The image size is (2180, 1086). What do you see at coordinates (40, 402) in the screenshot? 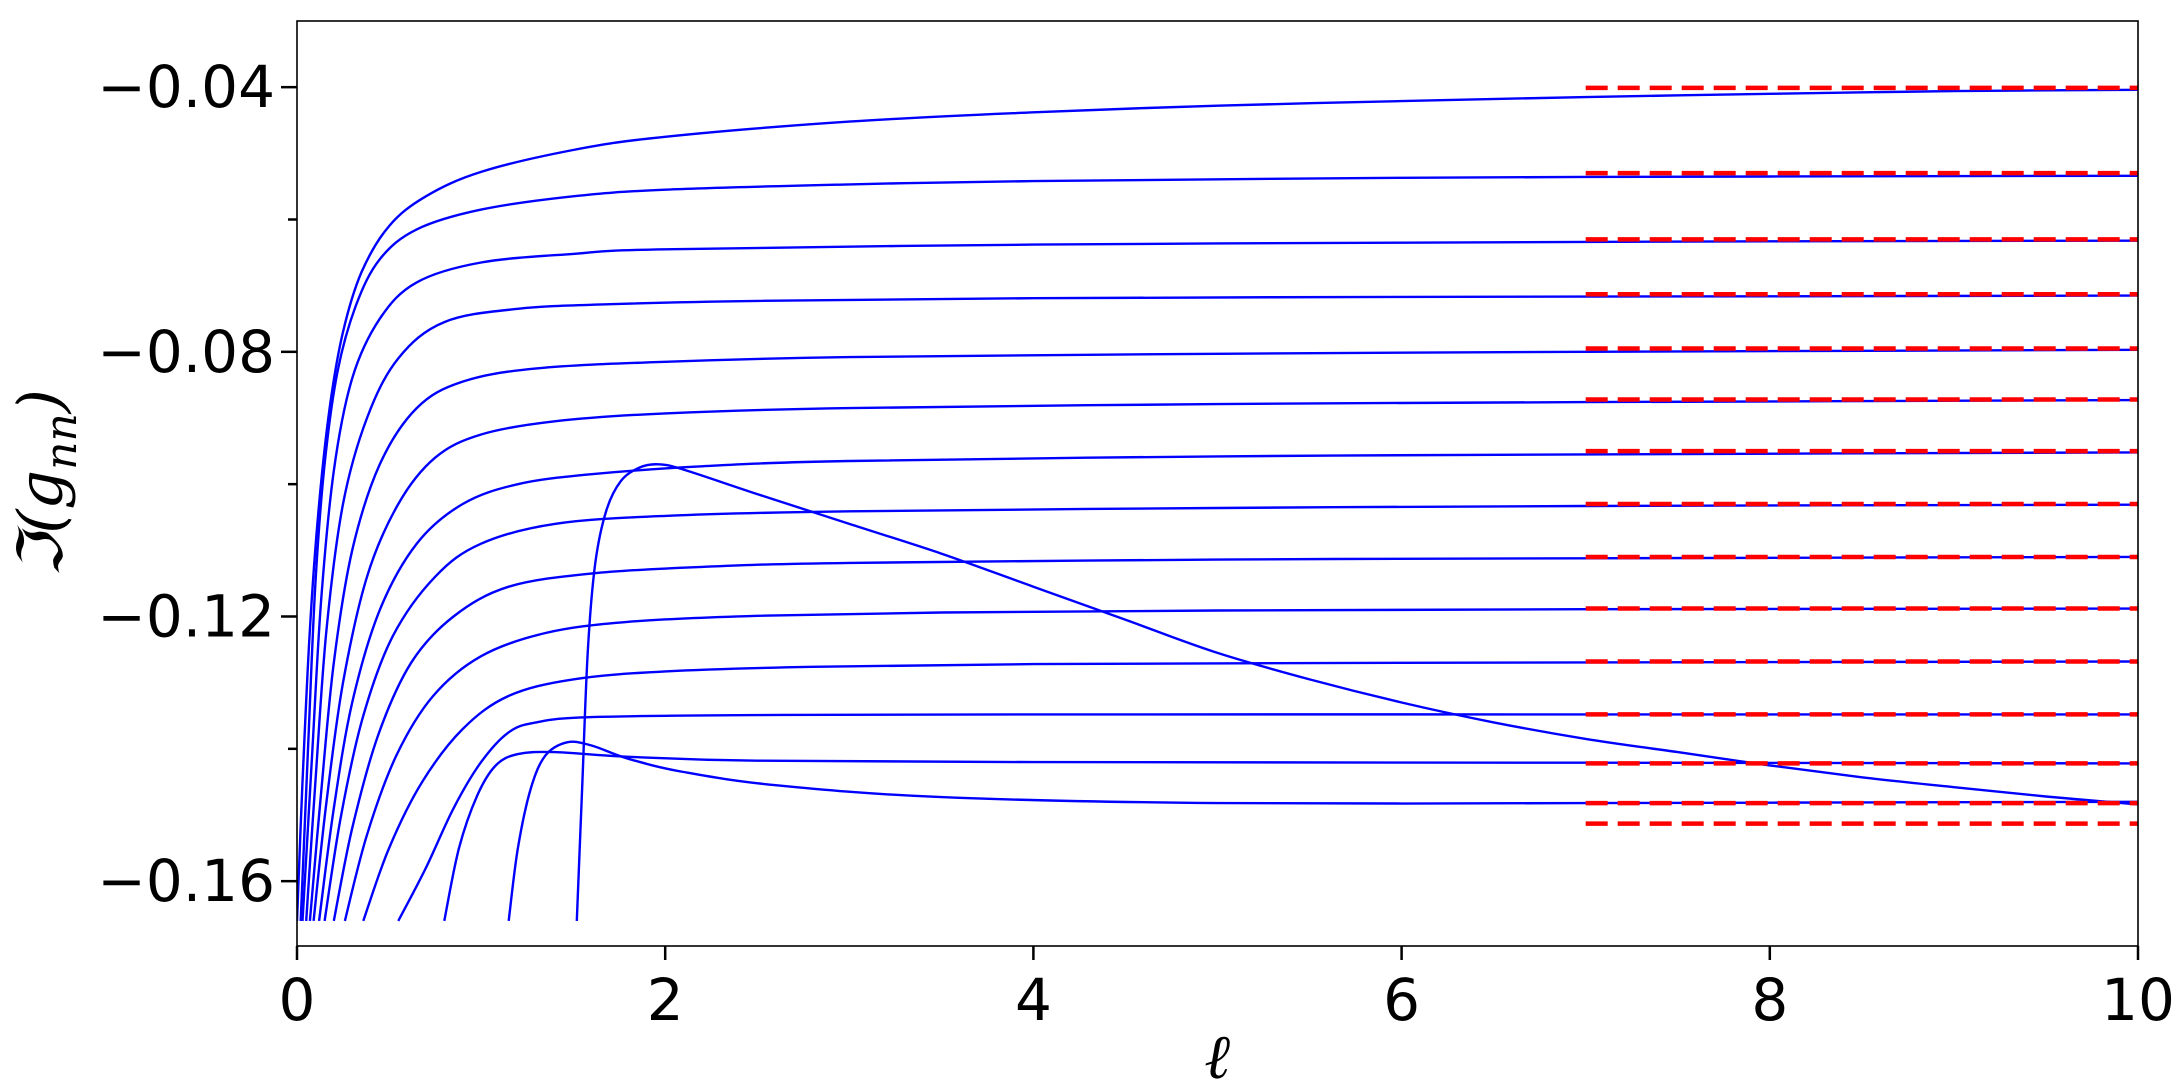
I see `y-axis-label-close: )` at bounding box center [40, 402].